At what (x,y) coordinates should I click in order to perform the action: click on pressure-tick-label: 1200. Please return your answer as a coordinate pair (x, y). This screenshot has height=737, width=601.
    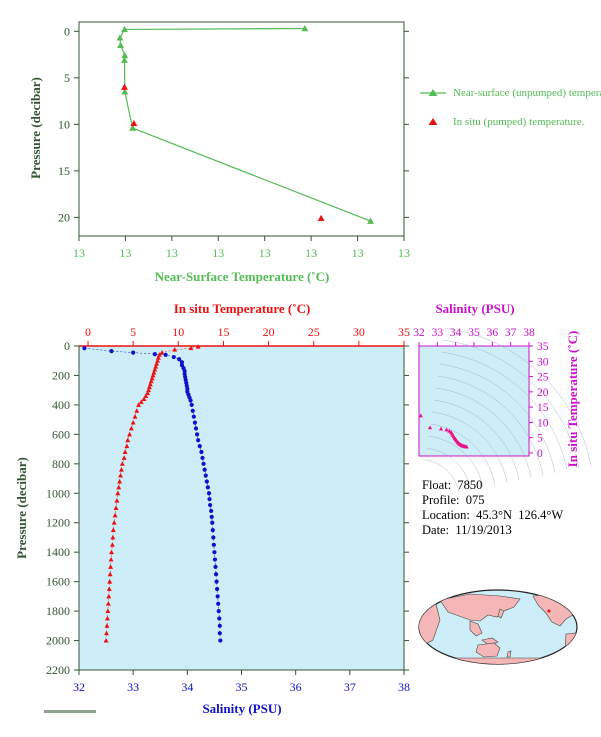
    Looking at the image, I should click on (58, 523).